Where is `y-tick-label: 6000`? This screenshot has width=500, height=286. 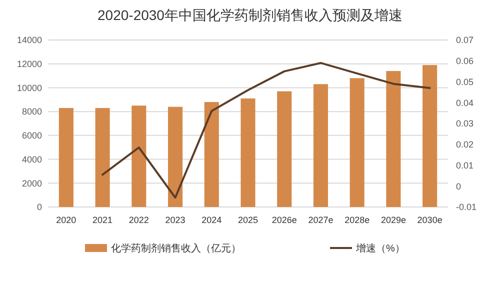 y-tick-label: 6000 is located at coordinates (32, 135).